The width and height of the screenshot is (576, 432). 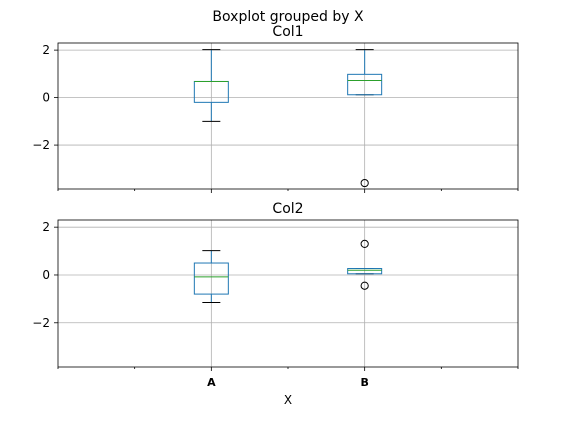 What do you see at coordinates (287, 32) in the screenshot?
I see `subplot-title: Col1` at bounding box center [287, 32].